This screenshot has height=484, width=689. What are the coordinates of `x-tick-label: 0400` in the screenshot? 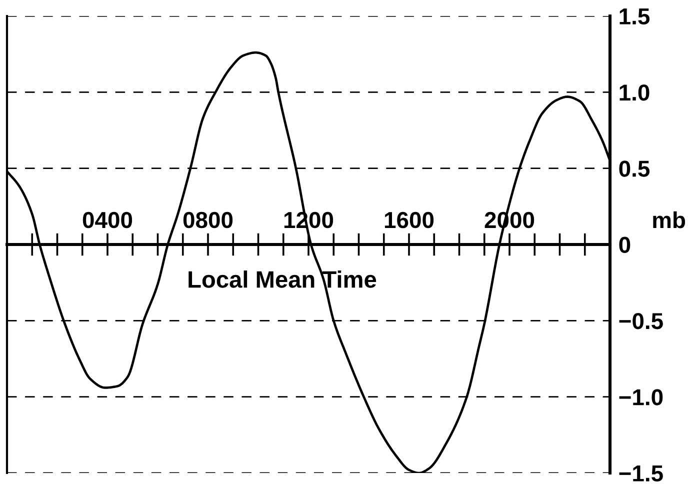 It's located at (107, 220).